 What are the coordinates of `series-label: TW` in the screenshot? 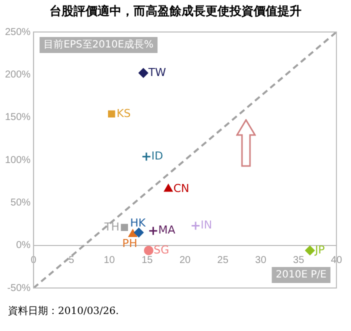 It's located at (156, 72).